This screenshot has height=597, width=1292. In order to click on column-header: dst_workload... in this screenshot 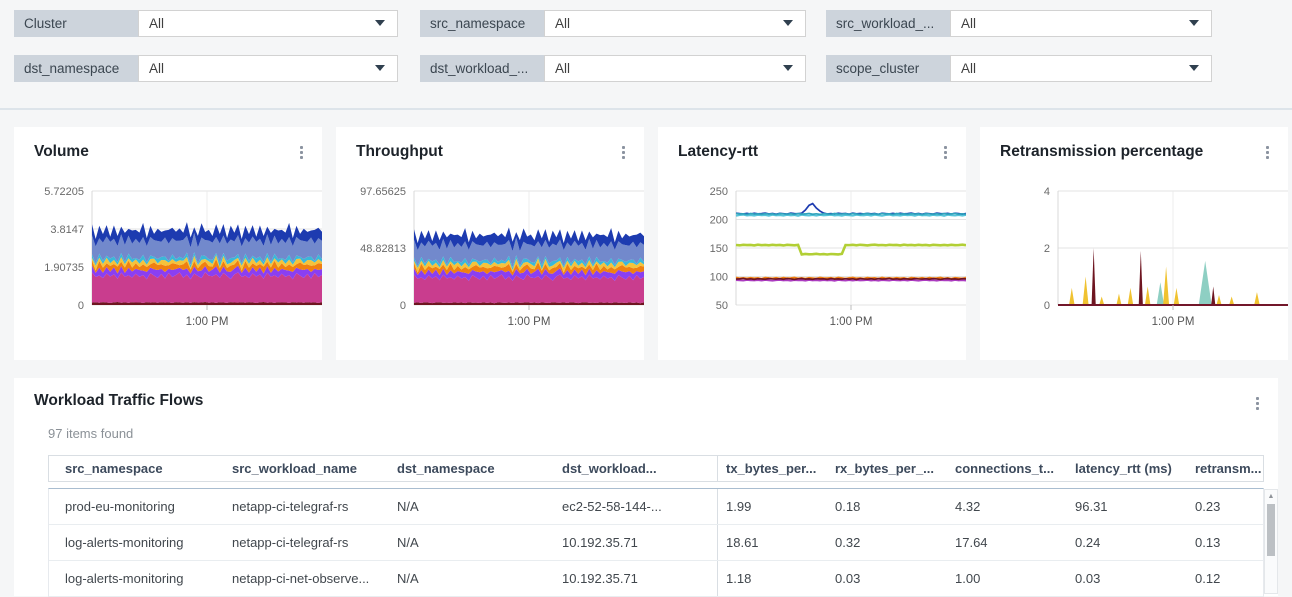, I will do `click(609, 468)`.